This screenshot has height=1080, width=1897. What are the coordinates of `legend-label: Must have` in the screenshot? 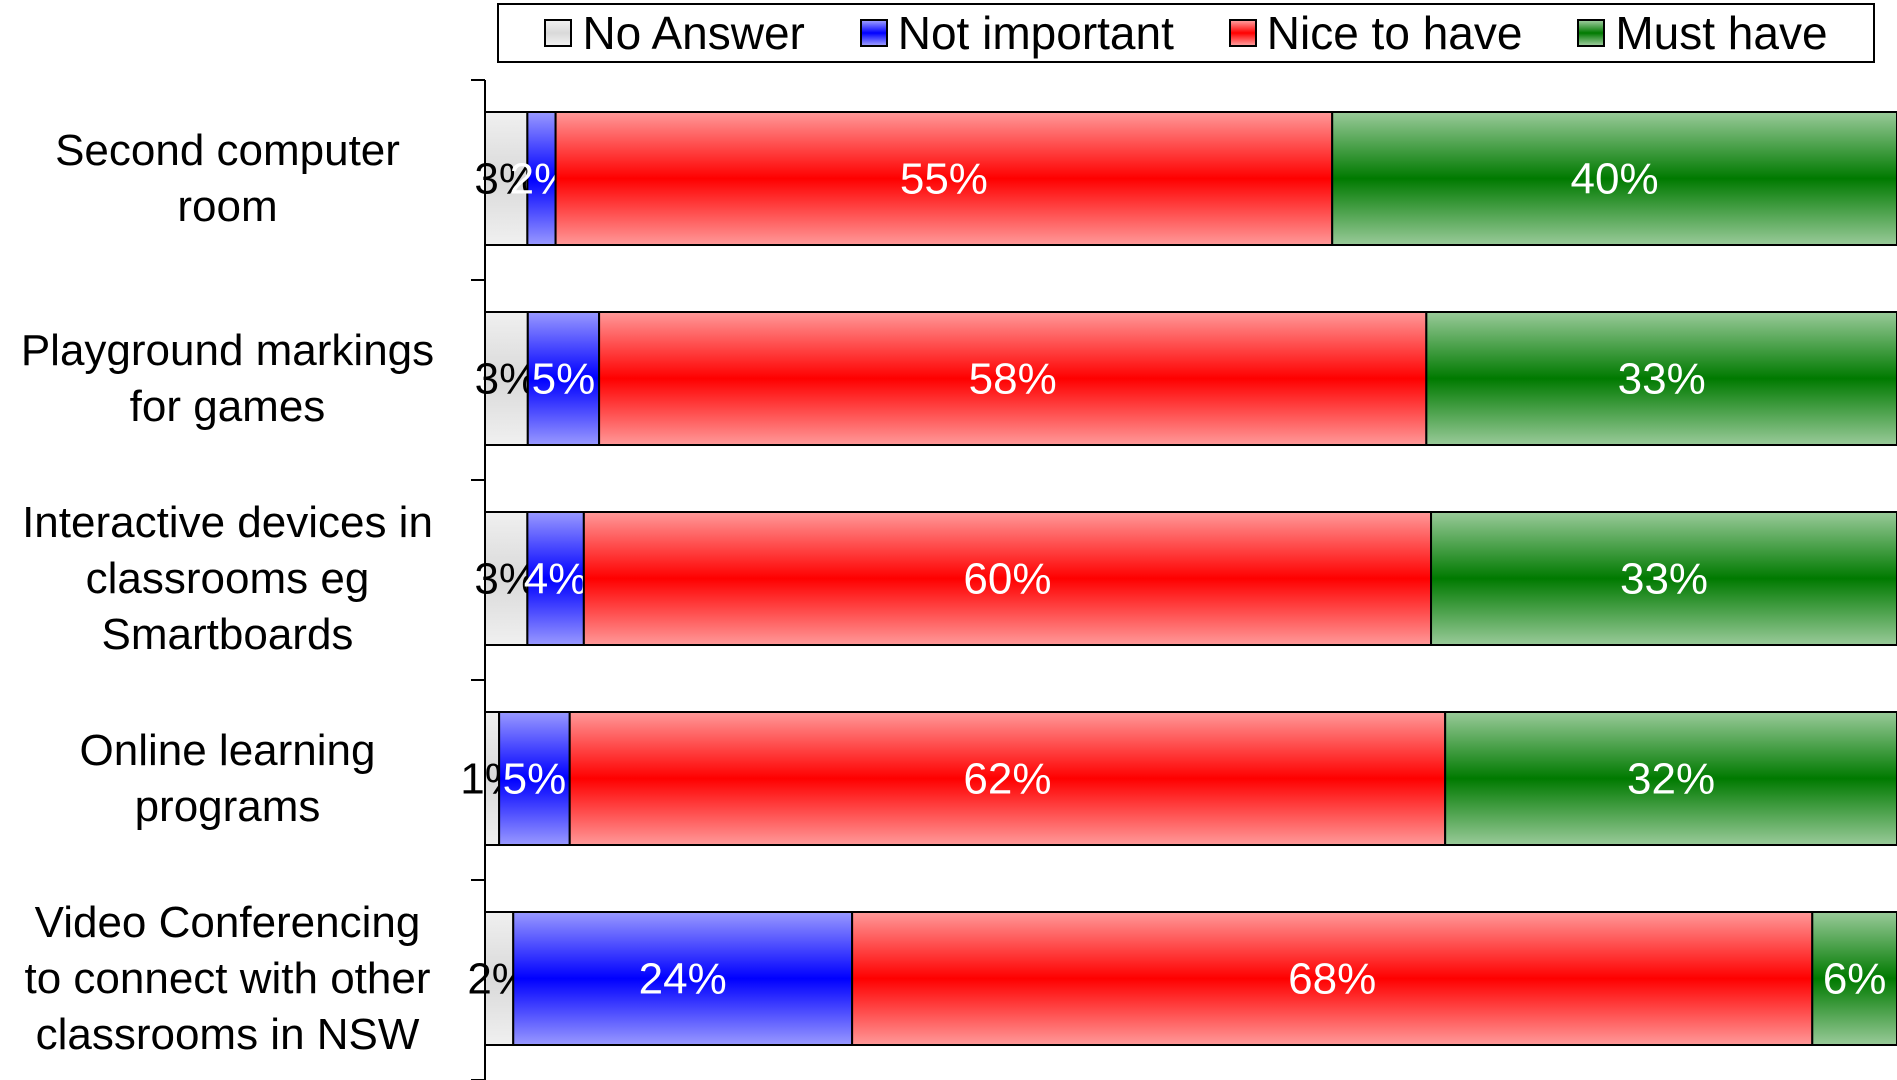 It's located at (1721, 33).